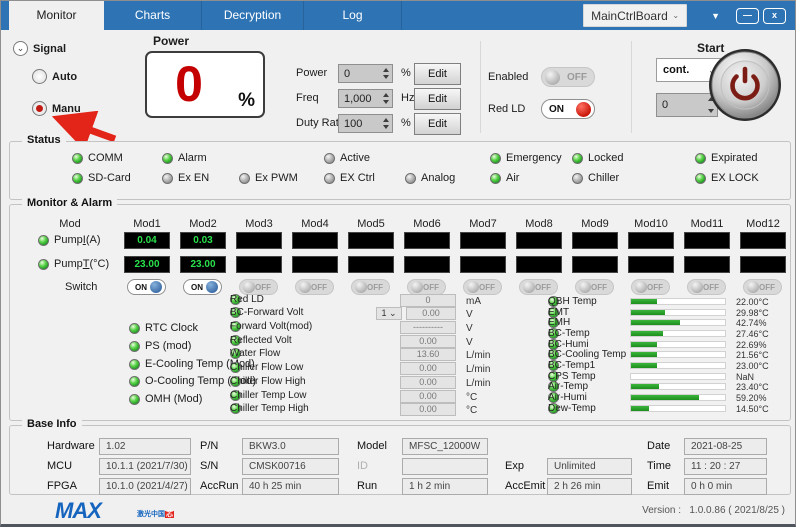 The width and height of the screenshot is (796, 527). Describe the element at coordinates (167, 158) in the screenshot. I see `status-led-alarm` at that location.